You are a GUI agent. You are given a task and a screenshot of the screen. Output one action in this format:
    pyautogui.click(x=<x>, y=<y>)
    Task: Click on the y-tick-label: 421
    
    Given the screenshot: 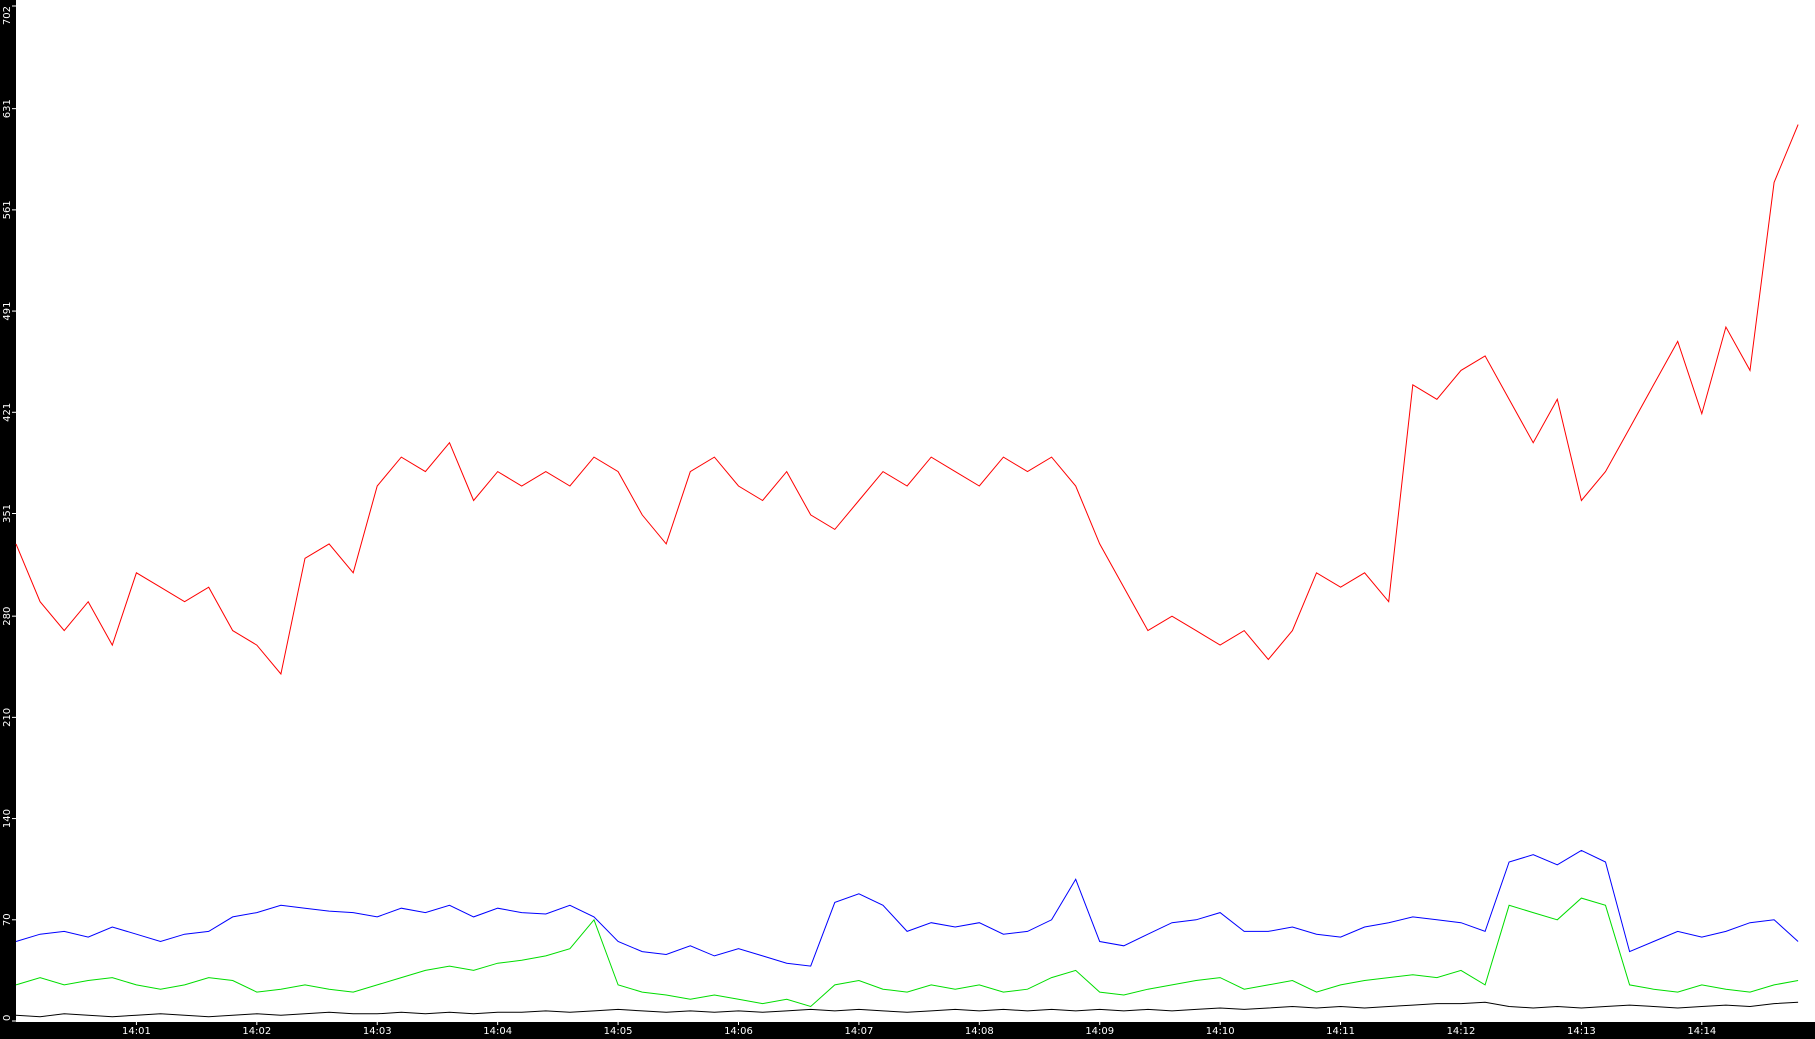 What is the action you would take?
    pyautogui.click(x=7, y=412)
    